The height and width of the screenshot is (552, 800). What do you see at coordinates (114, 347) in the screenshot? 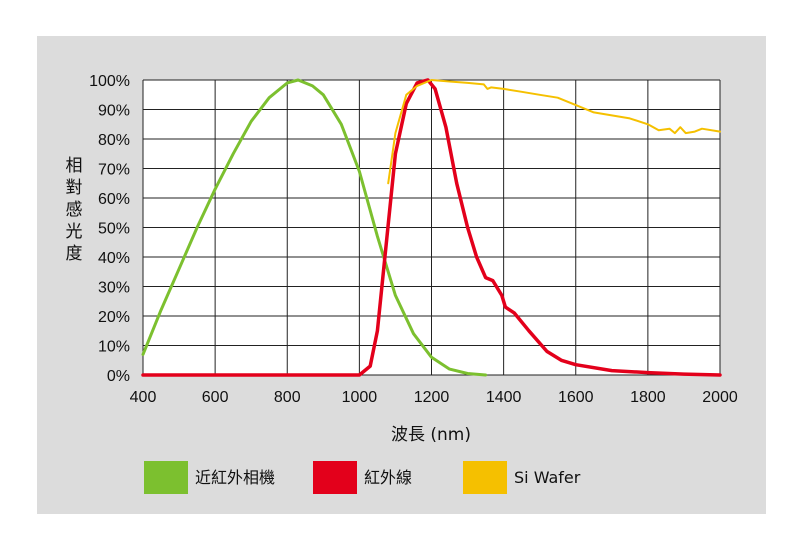
I see `y-tick-label: 10%` at bounding box center [114, 347].